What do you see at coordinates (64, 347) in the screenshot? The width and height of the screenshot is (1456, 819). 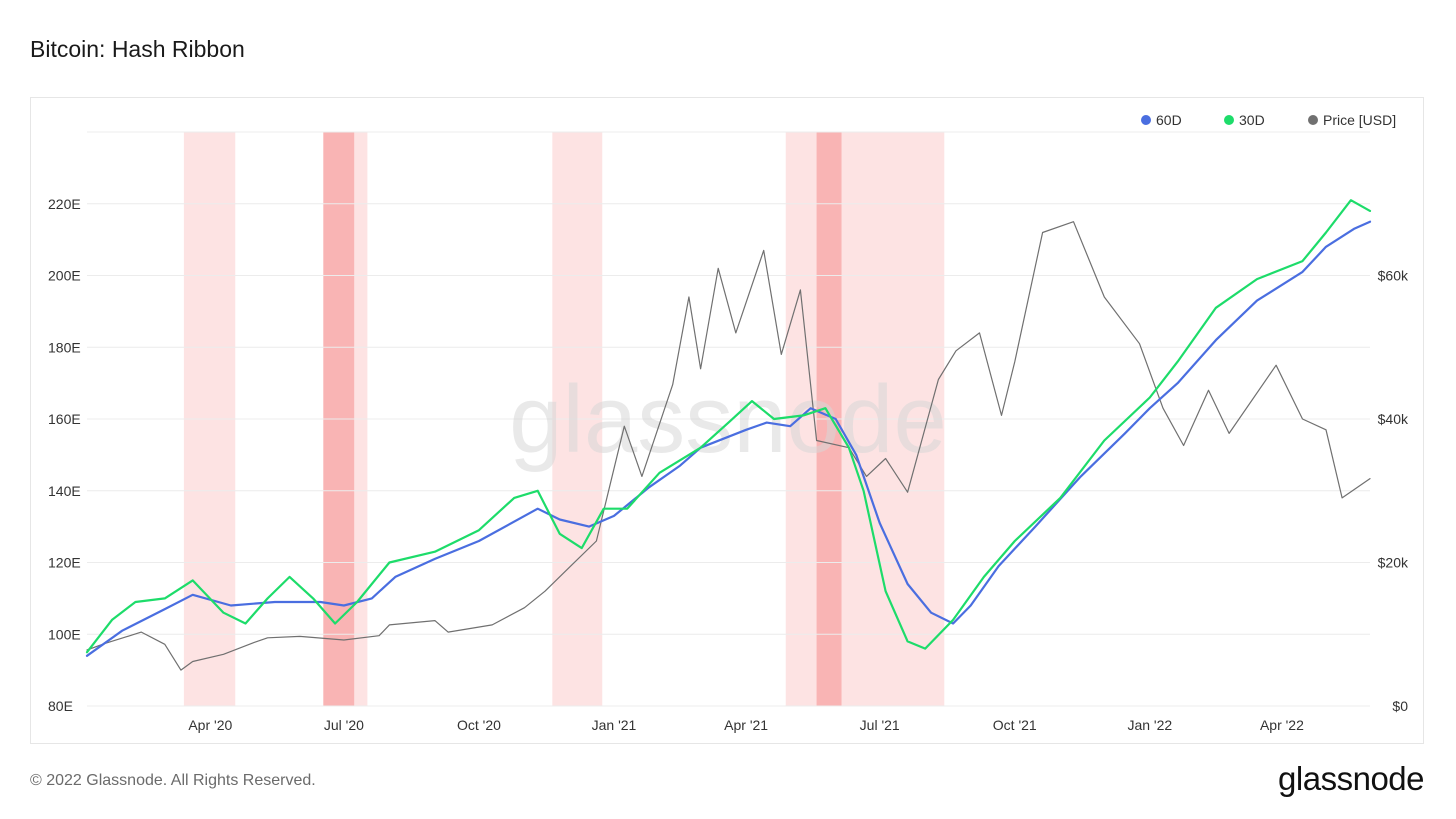 I see `left-tick-label: 180E` at bounding box center [64, 347].